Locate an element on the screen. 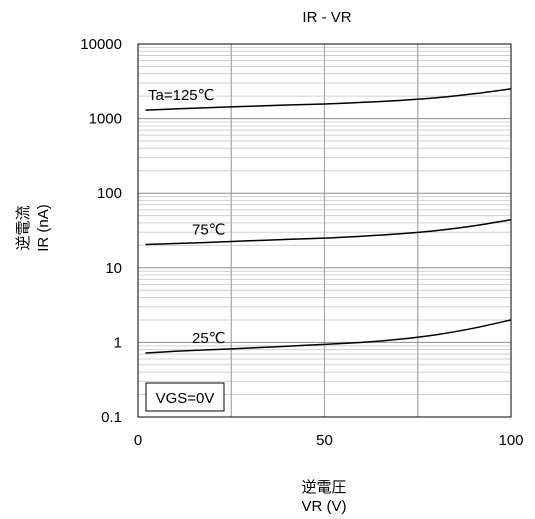  x-tick-label: 0 is located at coordinates (138, 440).